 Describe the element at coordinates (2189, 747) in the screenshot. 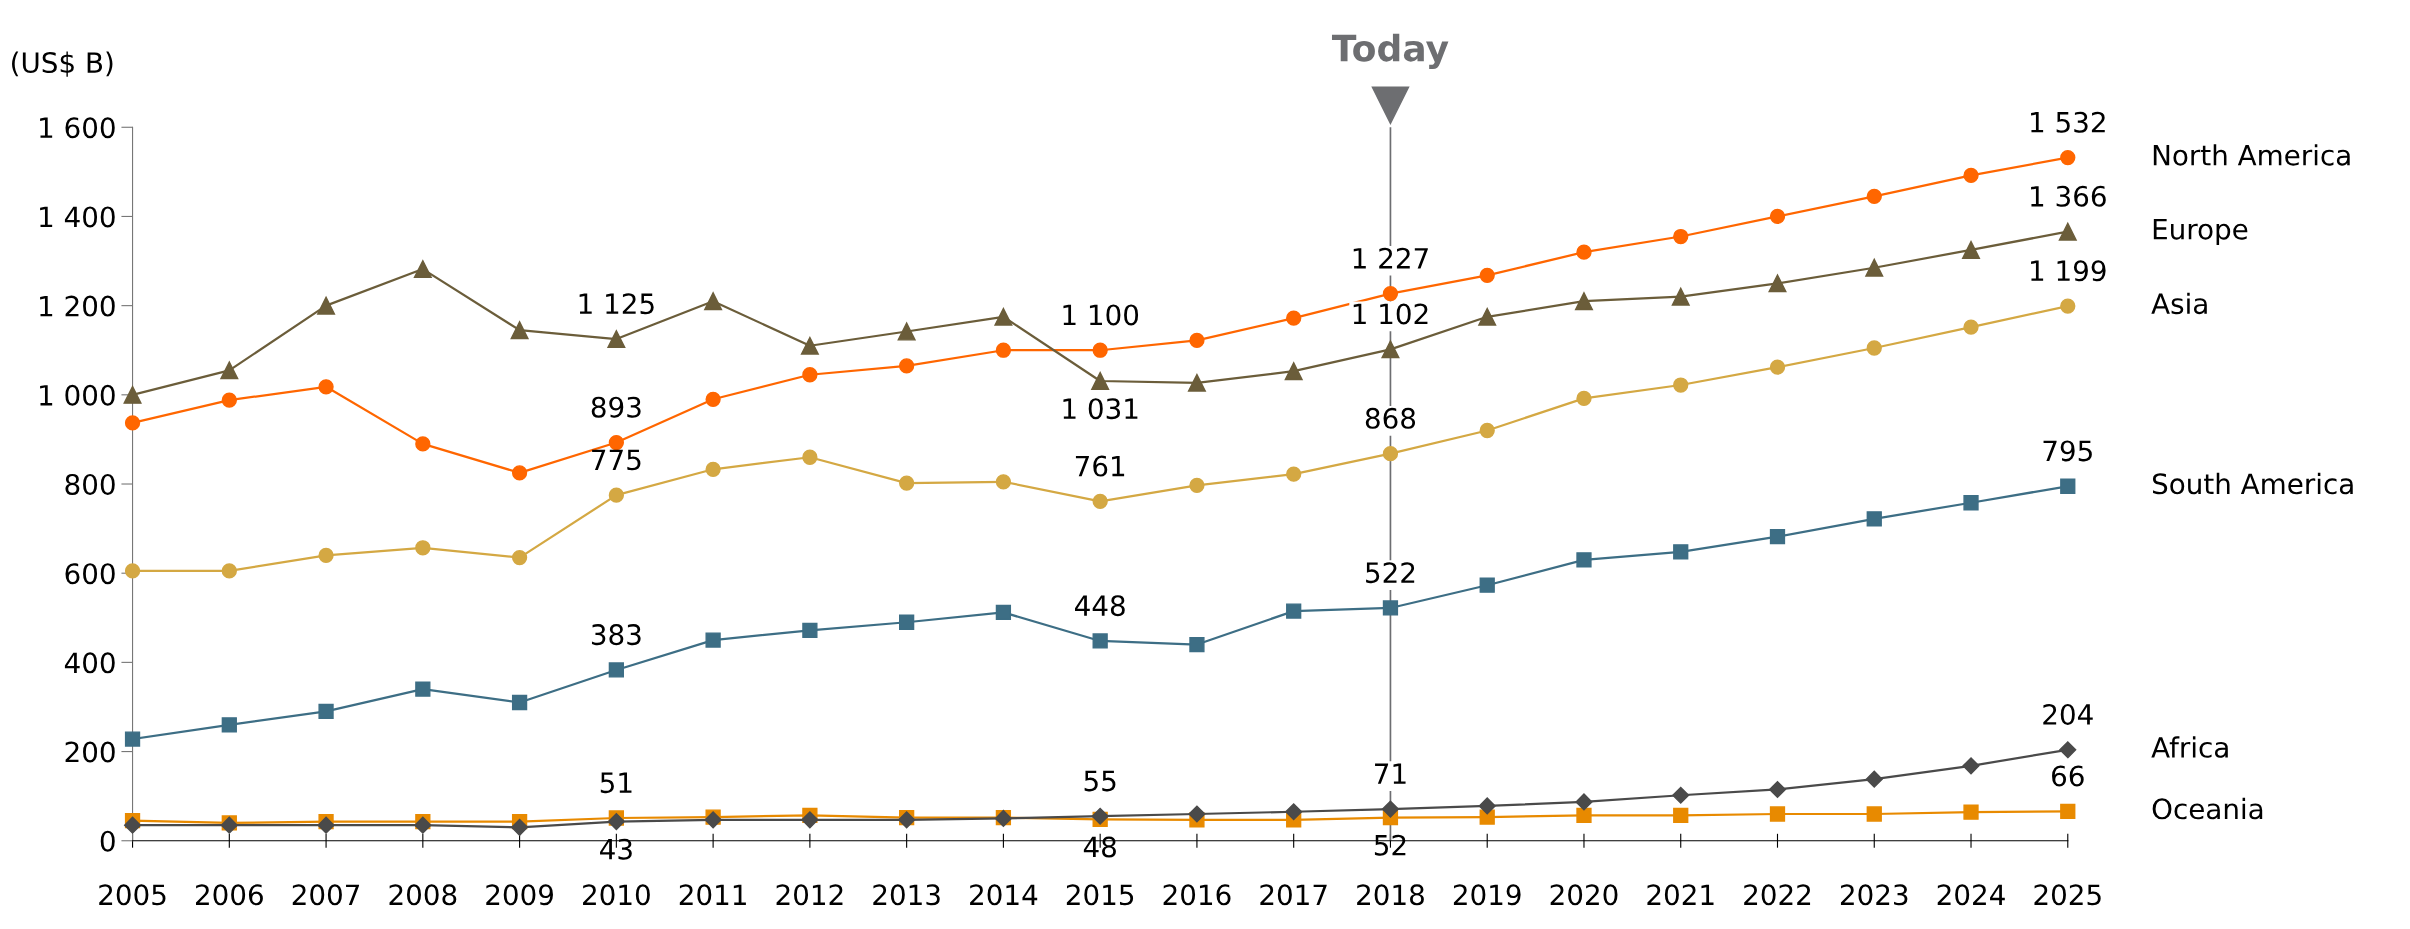

I see `text: Africa` at that location.